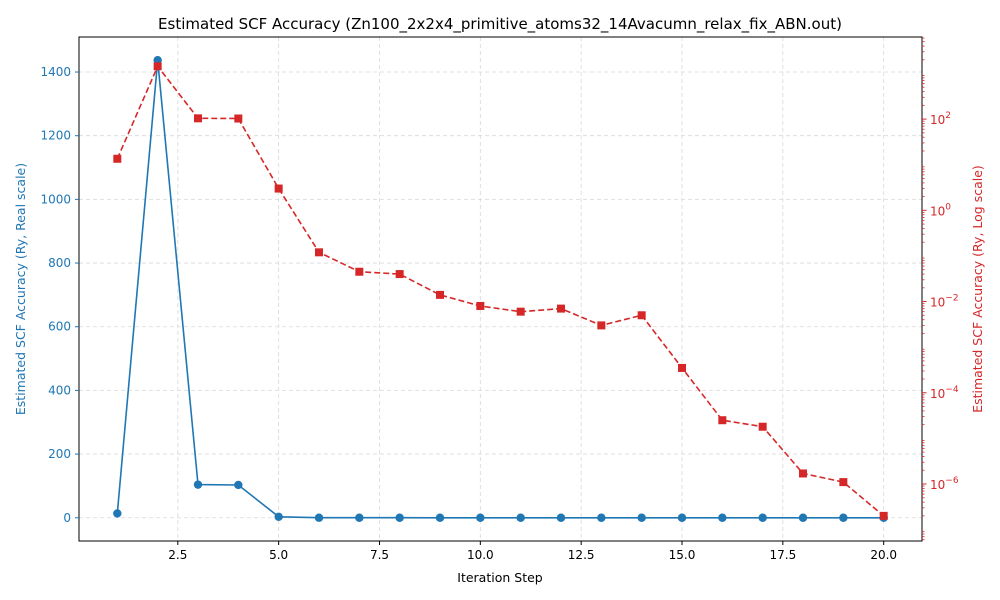 This screenshot has height=600, width=1000. What do you see at coordinates (278, 555) in the screenshot?
I see `x-tick-label: 5.0` at bounding box center [278, 555].